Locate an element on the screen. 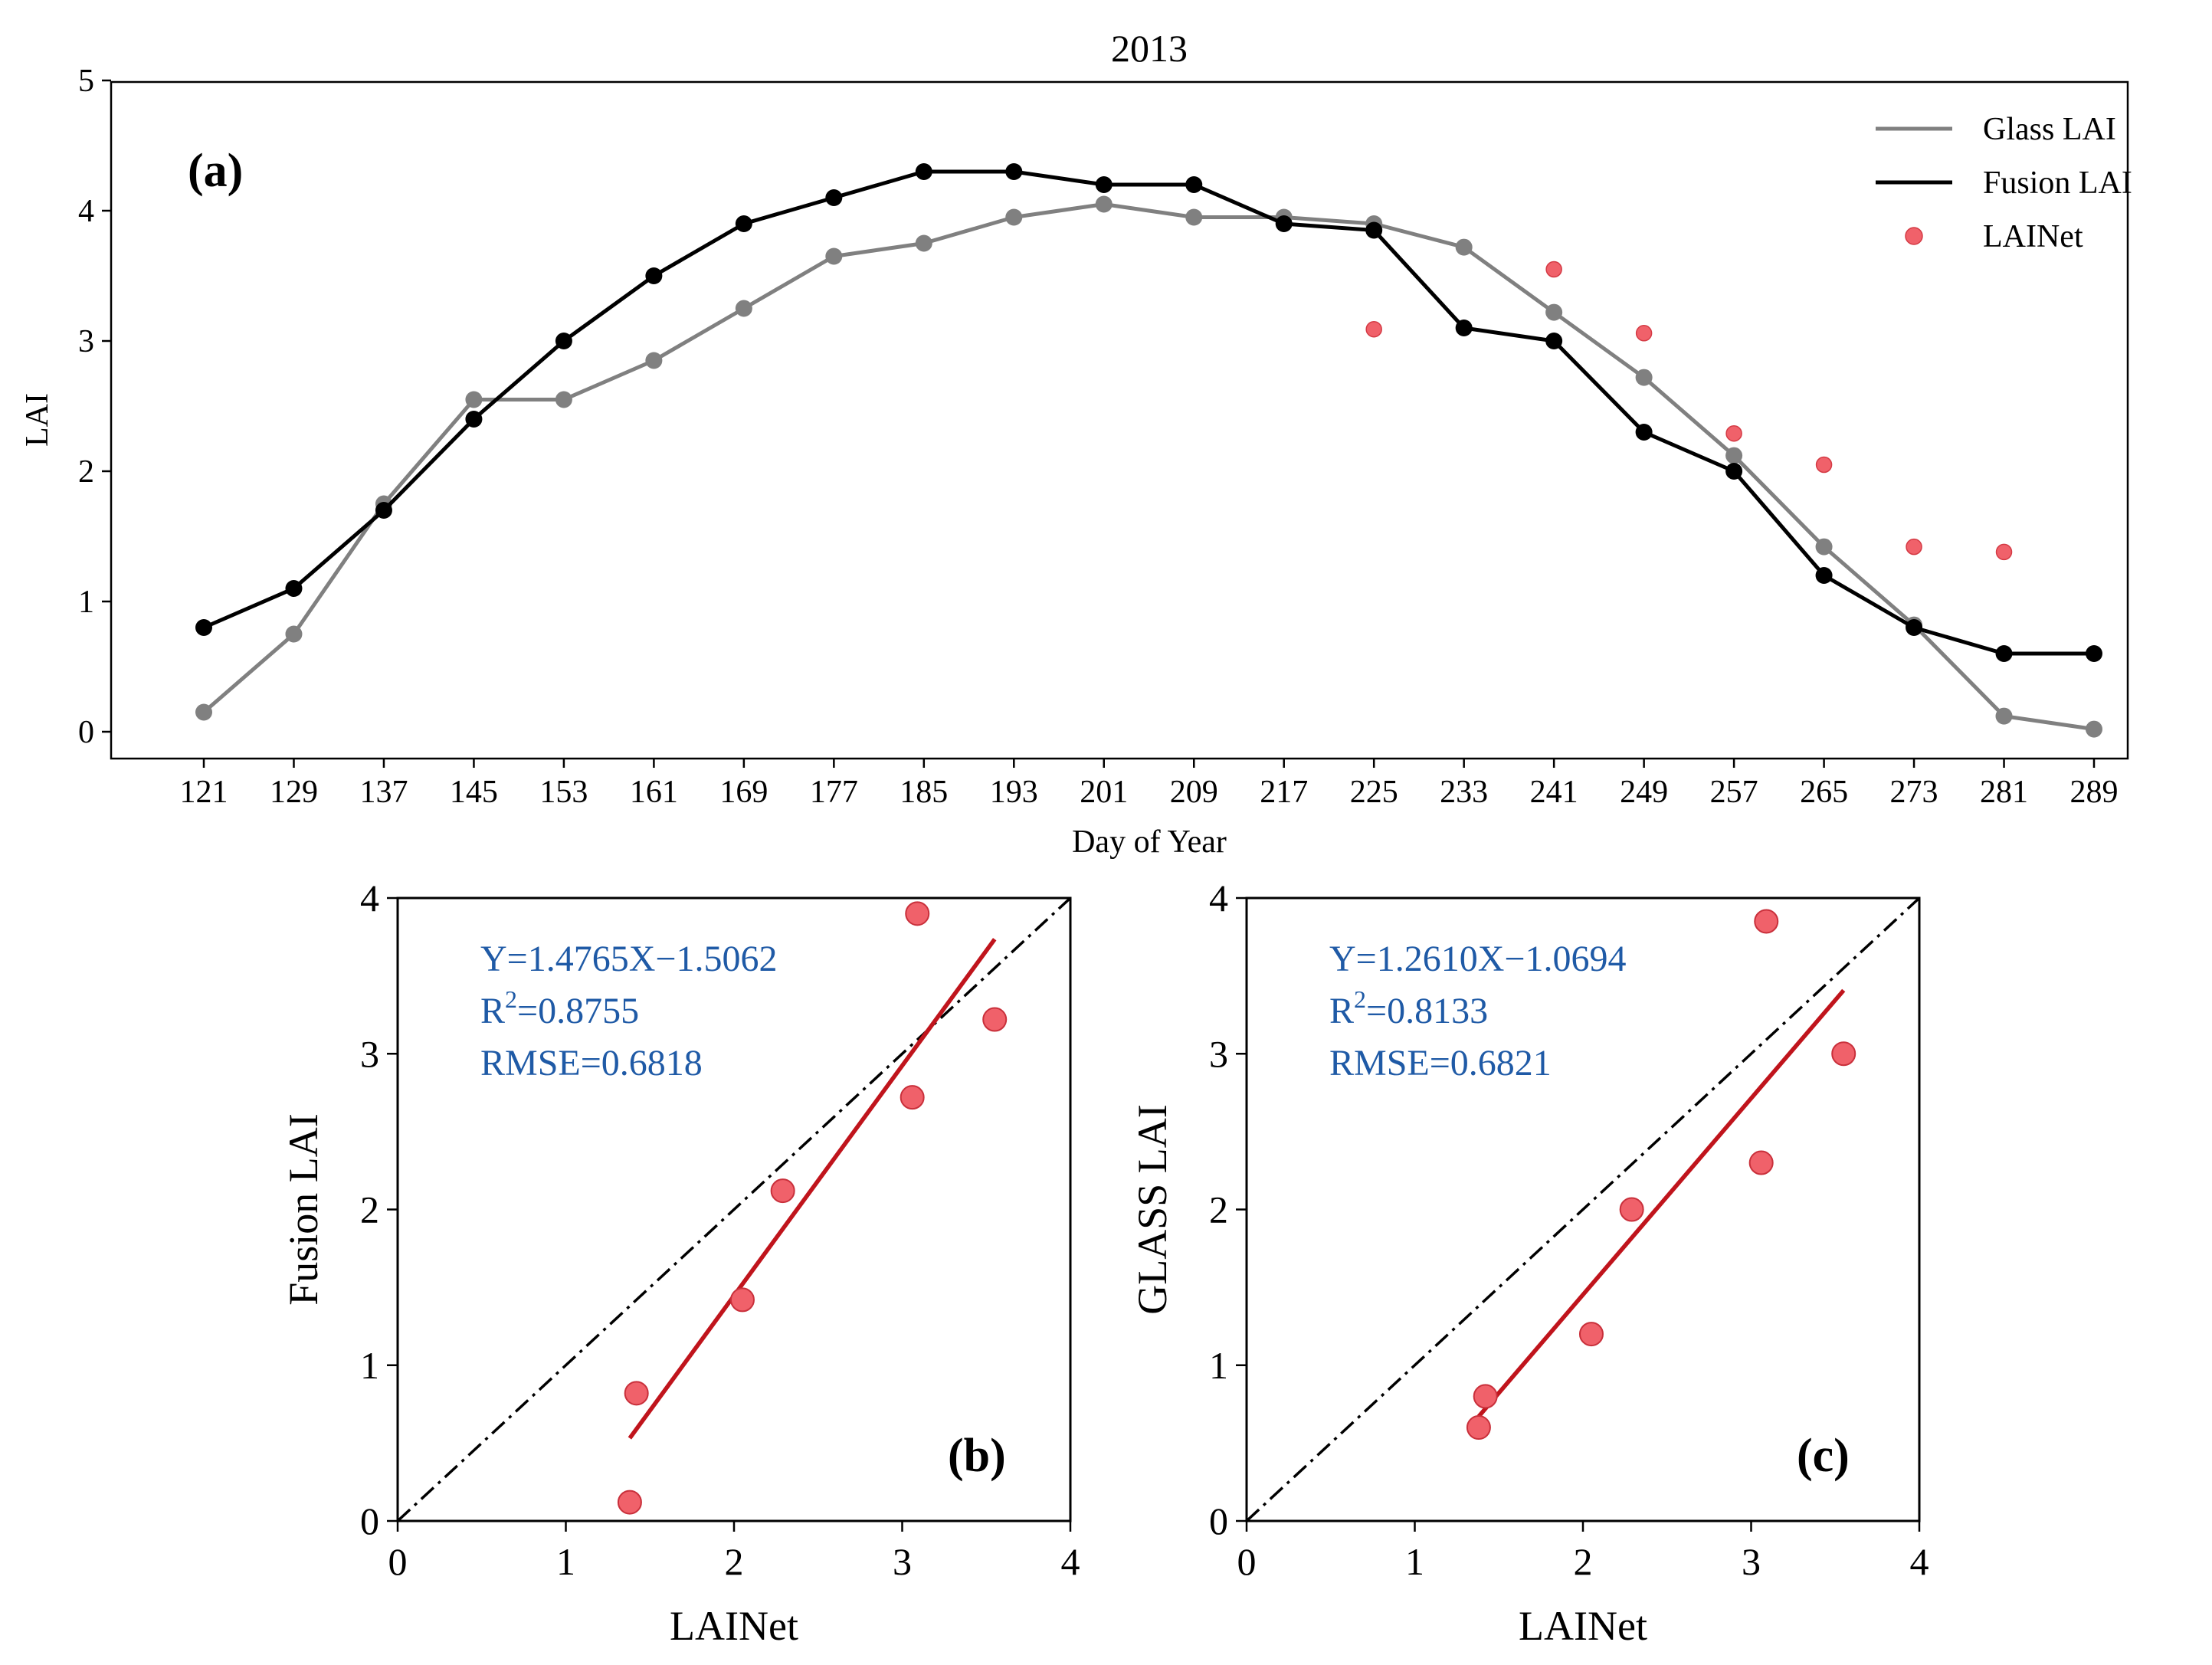 The image size is (2212, 1665). rmse: RMSE=0.6818 is located at coordinates (591, 1063).